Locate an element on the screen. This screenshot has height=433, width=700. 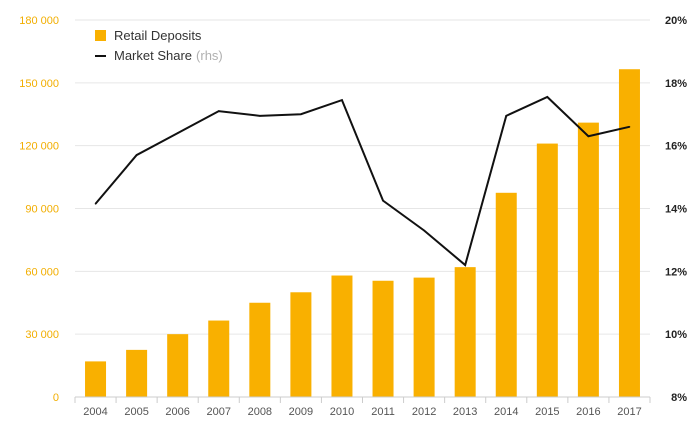
right-axis-tick-label: 12% is located at coordinates (676, 272).